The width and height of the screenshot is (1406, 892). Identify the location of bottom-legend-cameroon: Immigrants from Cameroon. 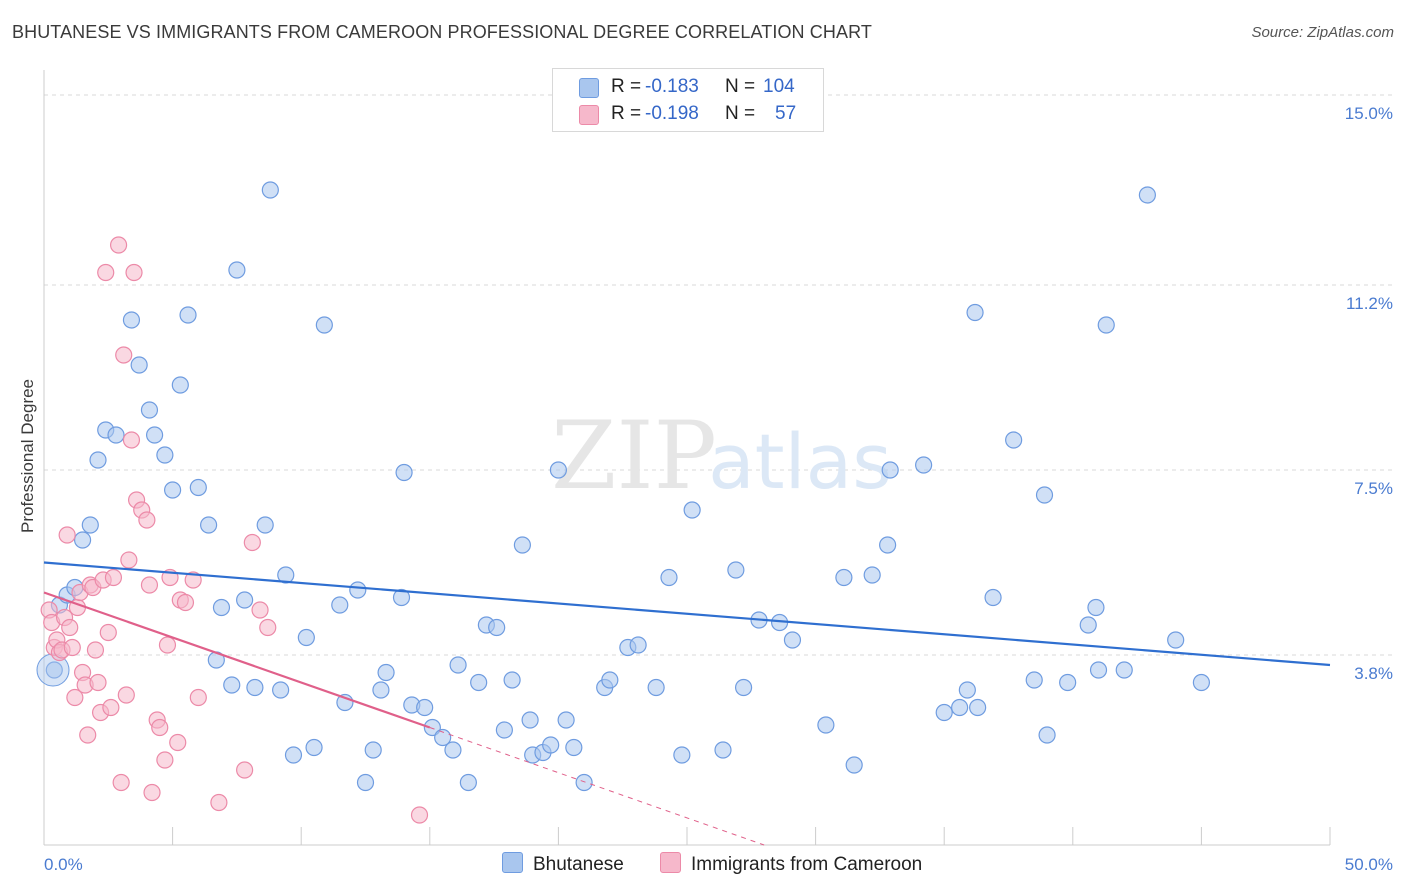
(791, 864).